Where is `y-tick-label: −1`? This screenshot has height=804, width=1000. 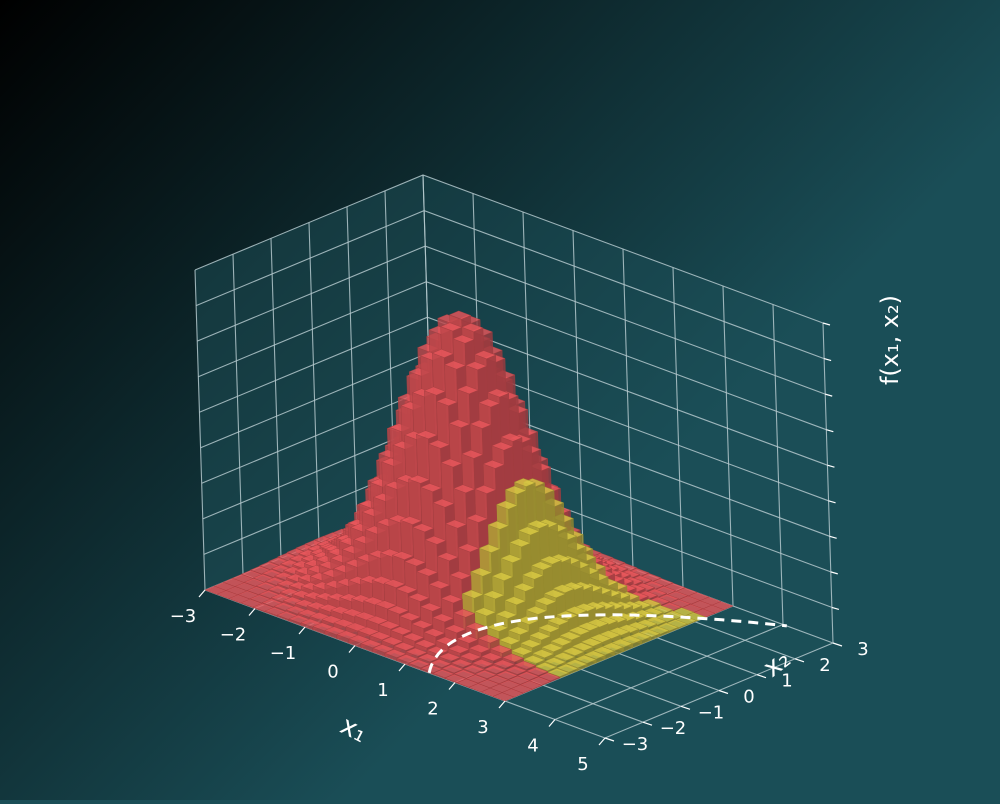 y-tick-label: −1 is located at coordinates (711, 712).